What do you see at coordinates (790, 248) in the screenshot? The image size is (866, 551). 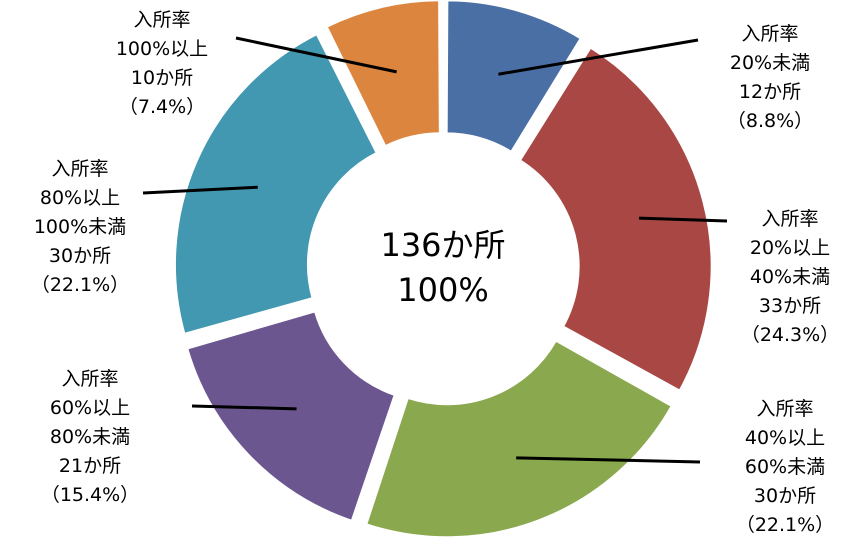 I see `slice-label-2-line-2: 20%以上` at bounding box center [790, 248].